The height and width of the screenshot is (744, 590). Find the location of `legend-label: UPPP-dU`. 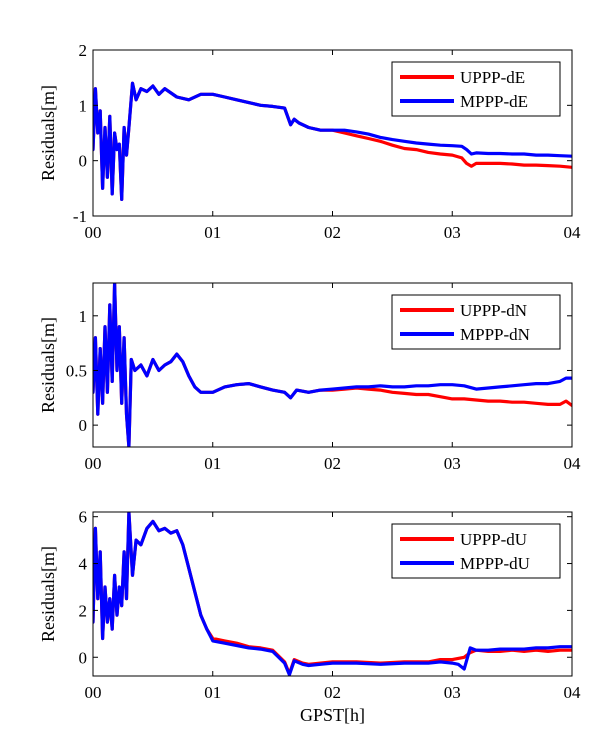

legend-label: UPPP-dU is located at coordinates (493, 539).